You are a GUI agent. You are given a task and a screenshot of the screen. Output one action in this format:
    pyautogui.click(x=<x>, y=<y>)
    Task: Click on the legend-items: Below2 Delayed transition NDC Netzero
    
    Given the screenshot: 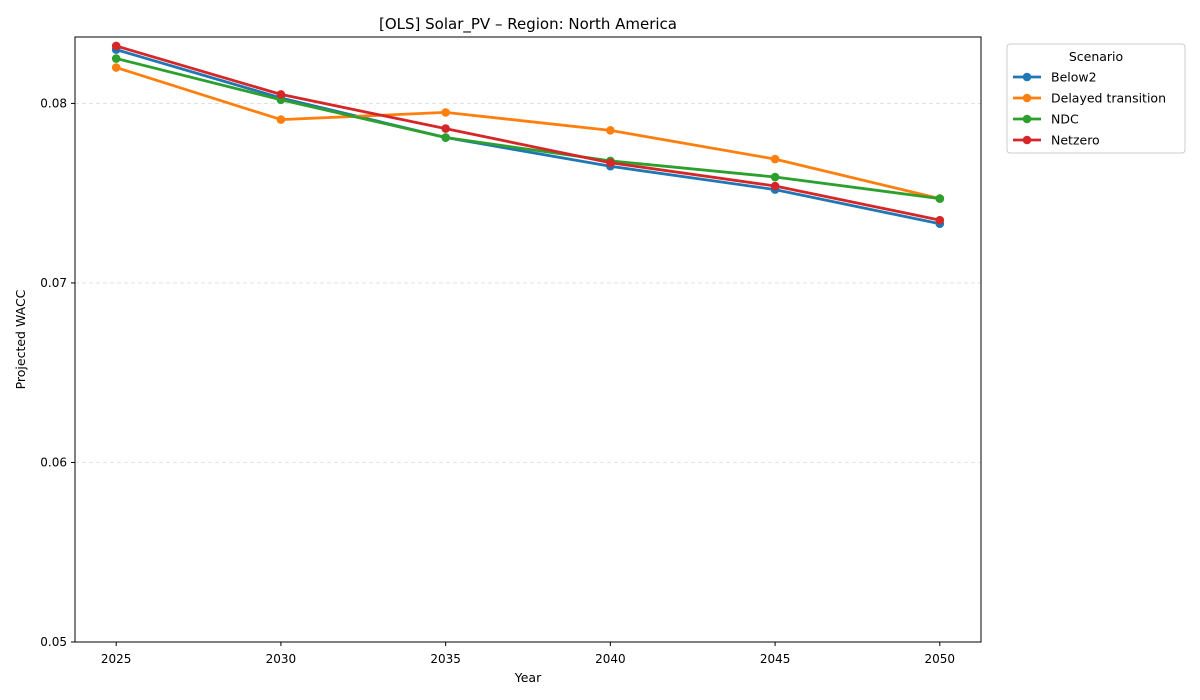 What is the action you would take?
    pyautogui.click(x=1089, y=109)
    